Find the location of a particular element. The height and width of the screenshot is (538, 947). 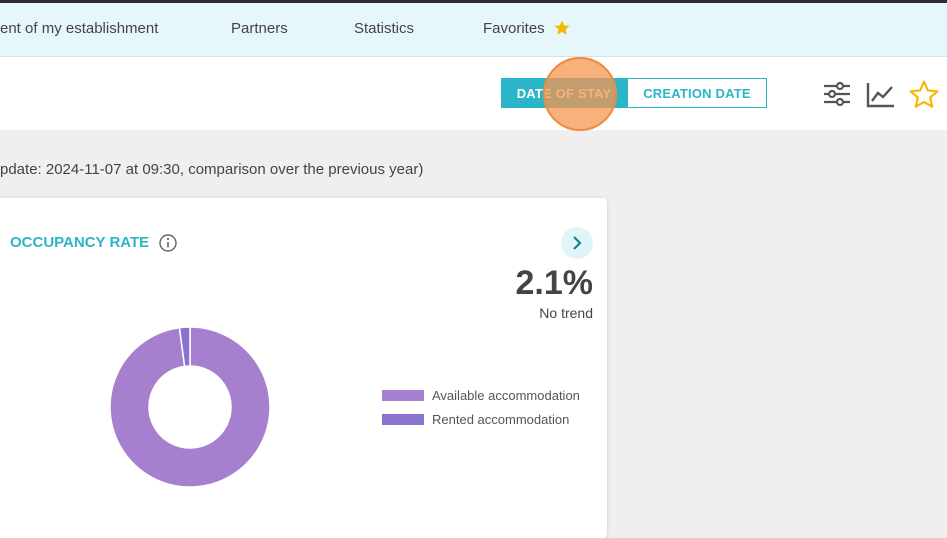

nav-item: Favorites is located at coordinates (514, 28).